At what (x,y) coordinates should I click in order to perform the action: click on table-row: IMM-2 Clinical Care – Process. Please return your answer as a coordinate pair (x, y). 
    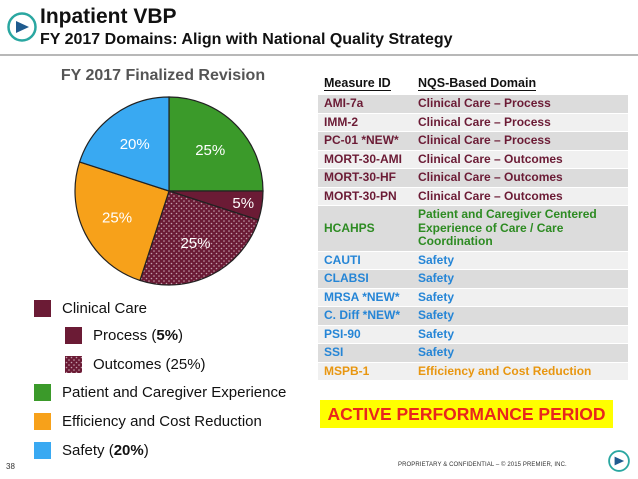
    Looking at the image, I should click on (473, 122).